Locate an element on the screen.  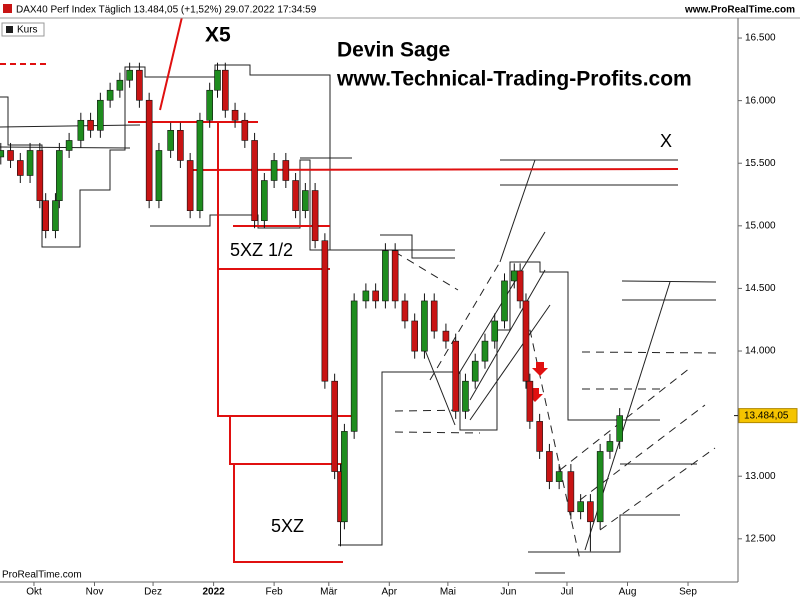
annotation: 5XZ 1/2 is located at coordinates (261, 250).